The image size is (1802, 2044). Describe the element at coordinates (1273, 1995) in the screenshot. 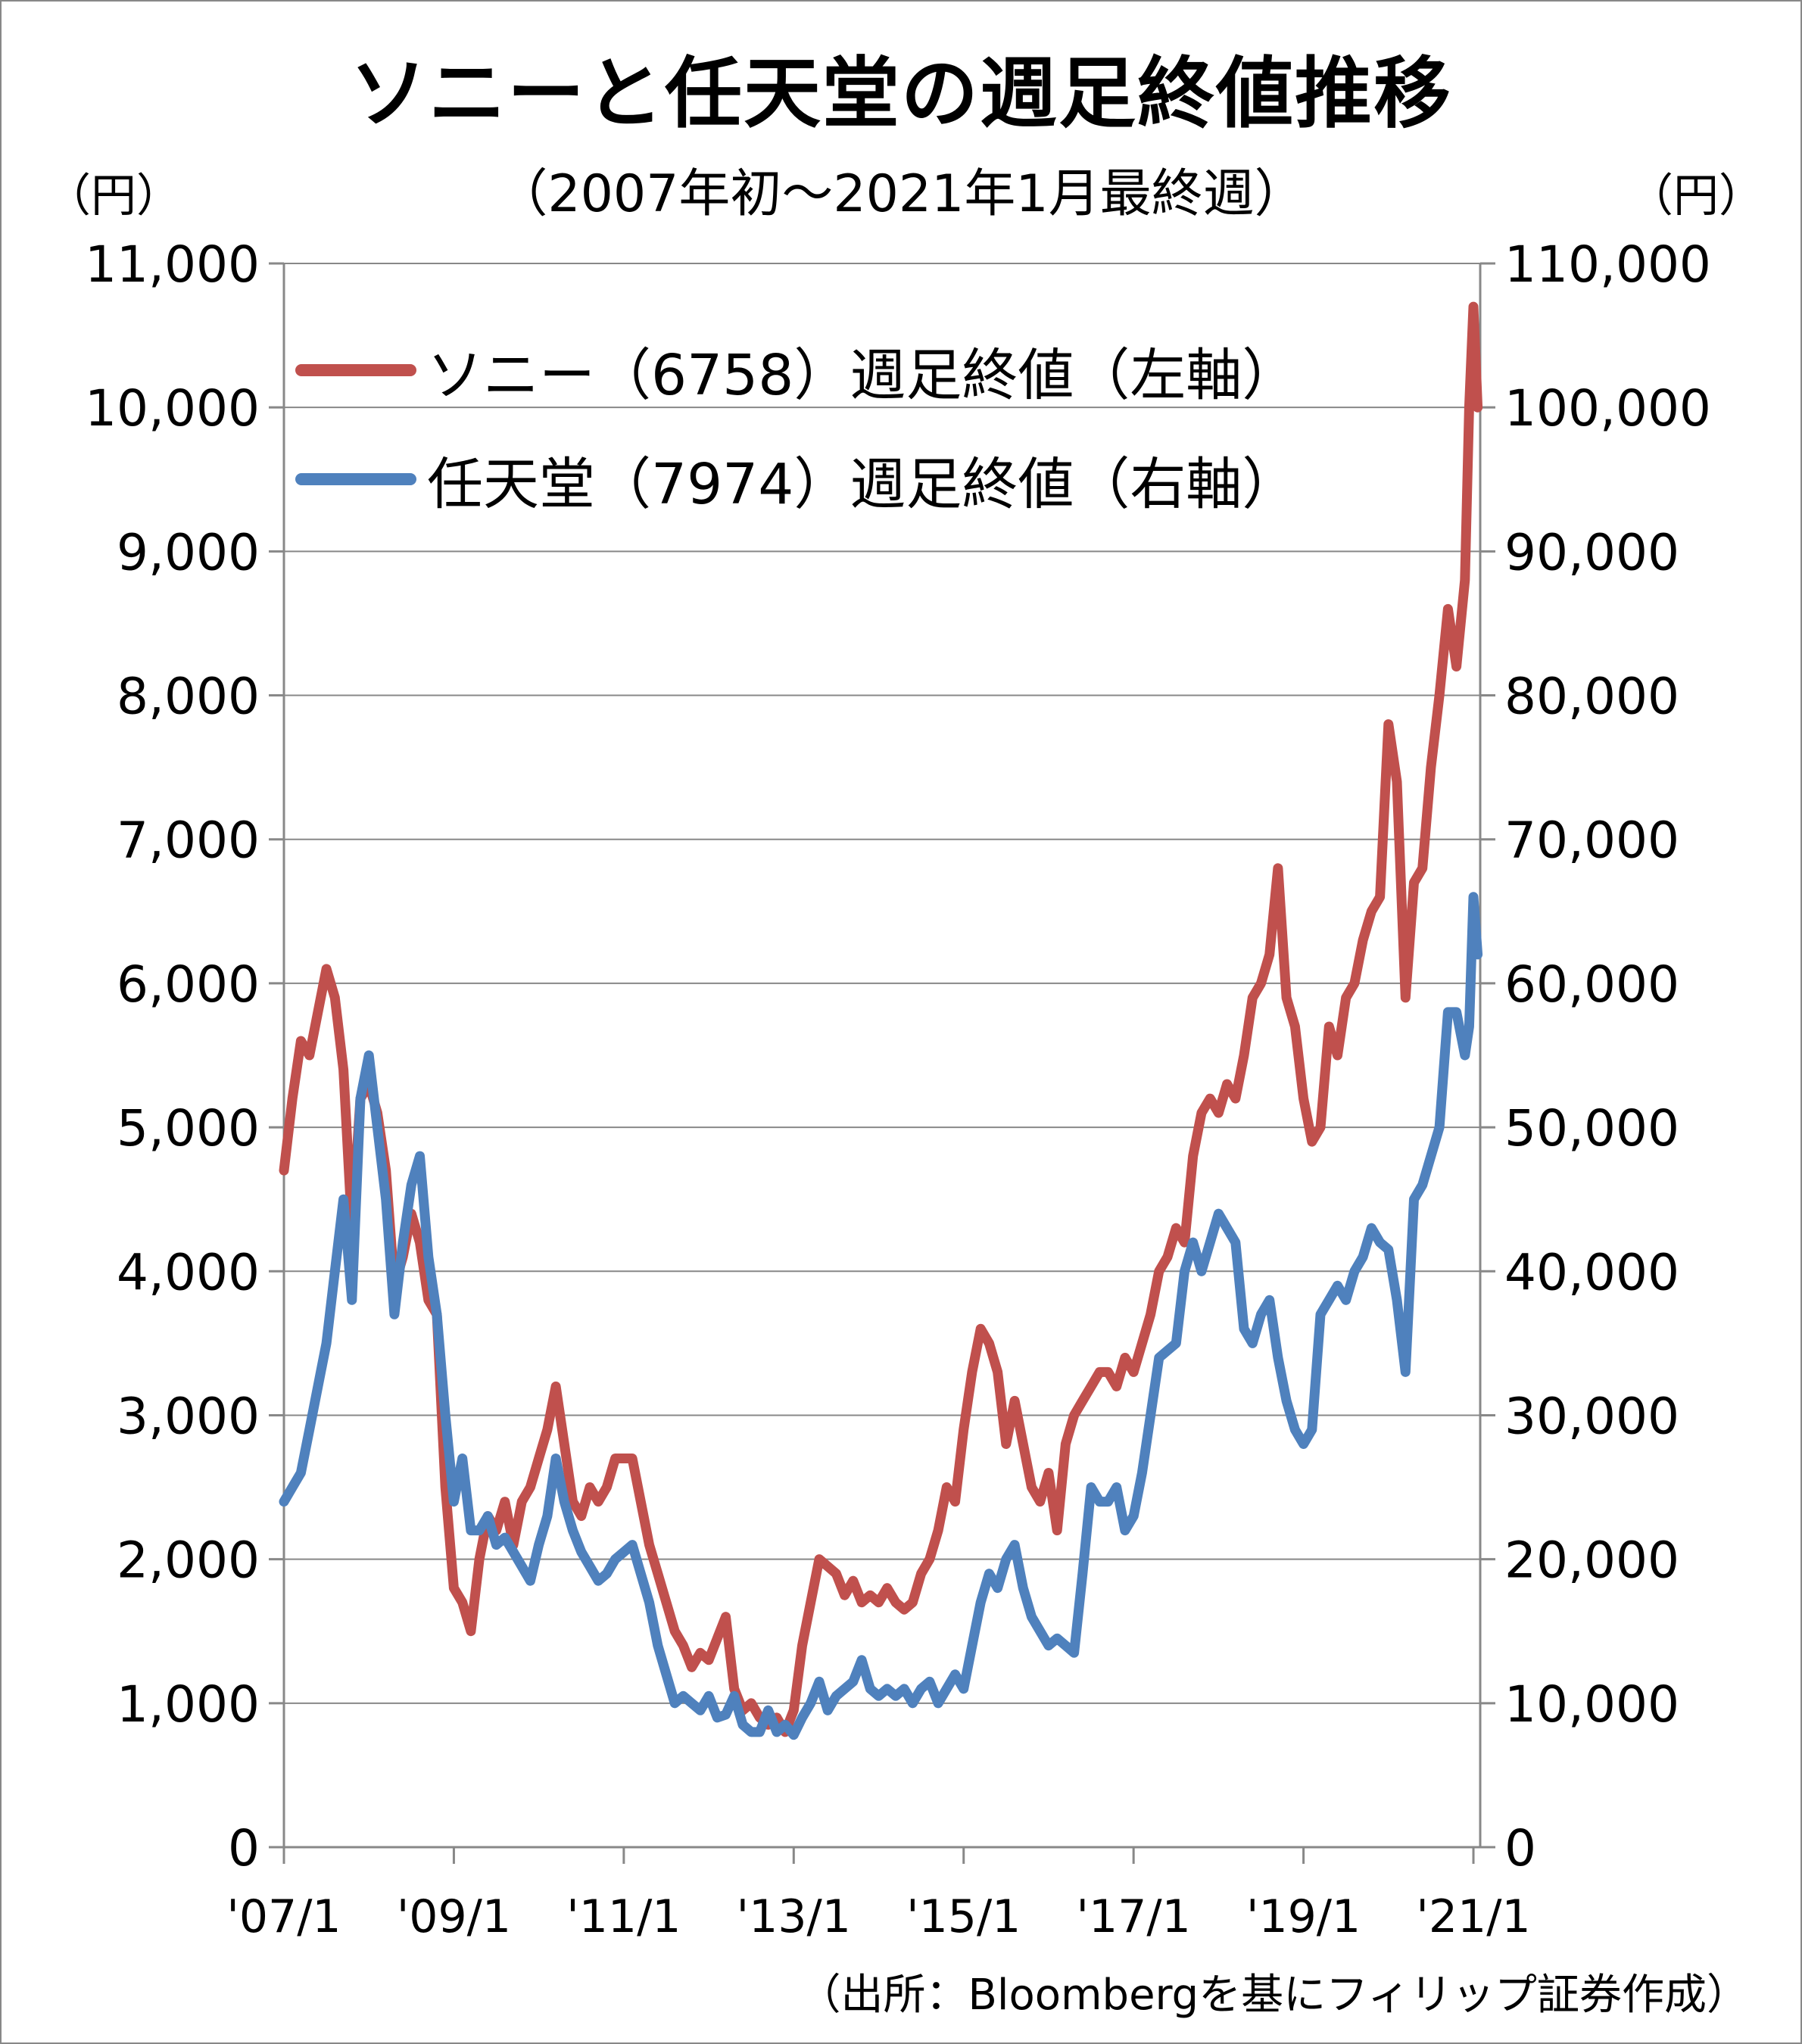

I see `source-note: （出所：Bloombergを基にフィリップ証券作成）` at that location.